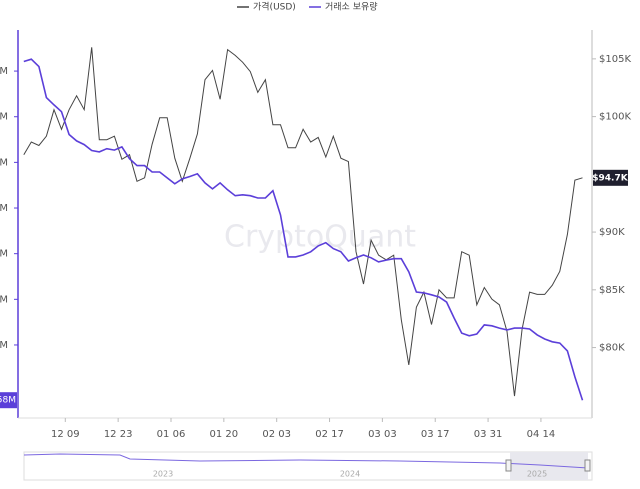 This screenshot has height=489, width=640. Describe the element at coordinates (224, 434) in the screenshot. I see `x-tick-label: 01 20` at that location.